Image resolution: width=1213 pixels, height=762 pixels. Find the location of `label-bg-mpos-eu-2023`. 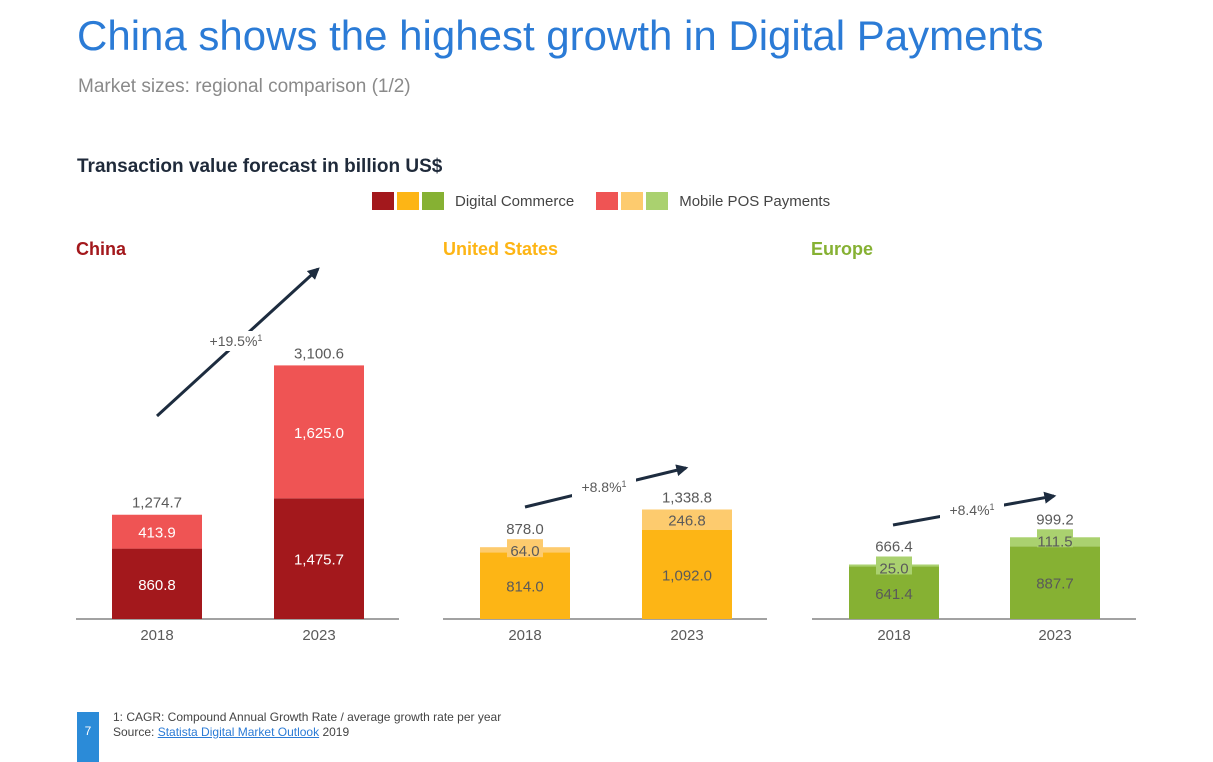

label-bg-mpos-eu-2023 is located at coordinates (1055, 538).